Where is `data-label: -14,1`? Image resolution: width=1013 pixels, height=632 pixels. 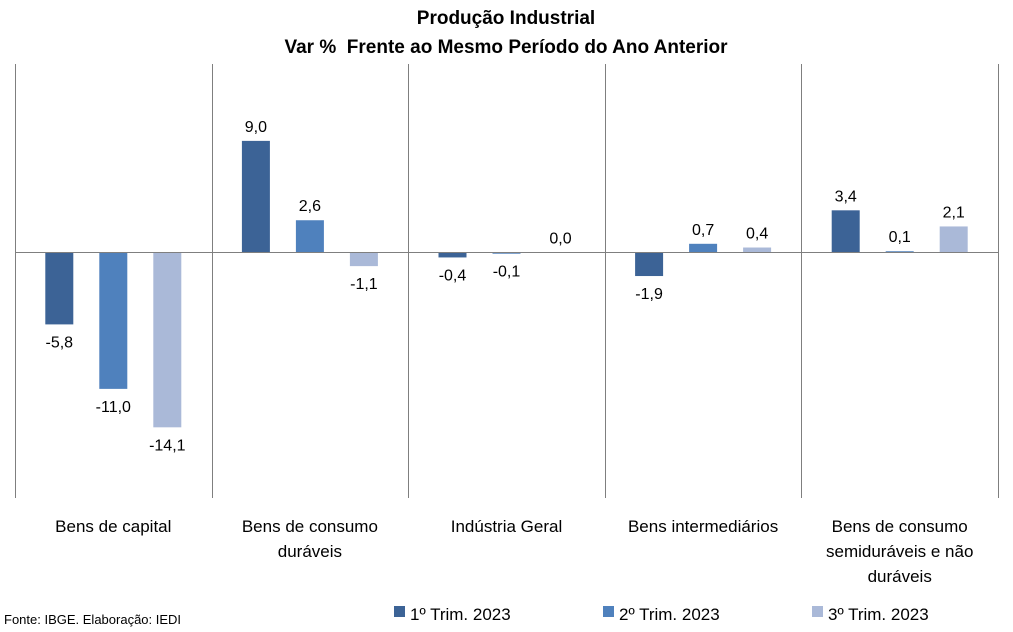 data-label: -14,1 is located at coordinates (167, 445).